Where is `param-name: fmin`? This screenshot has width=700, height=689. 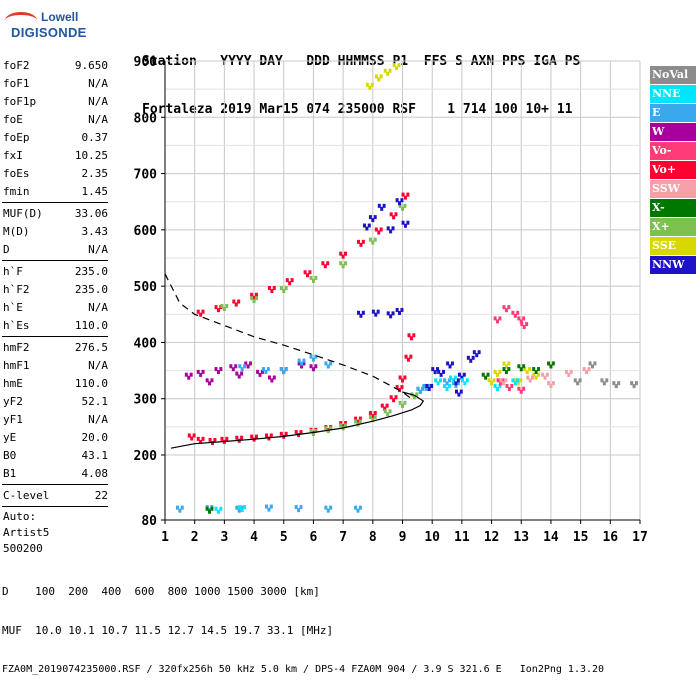
param-name: fmin is located at coordinates (16, 191).